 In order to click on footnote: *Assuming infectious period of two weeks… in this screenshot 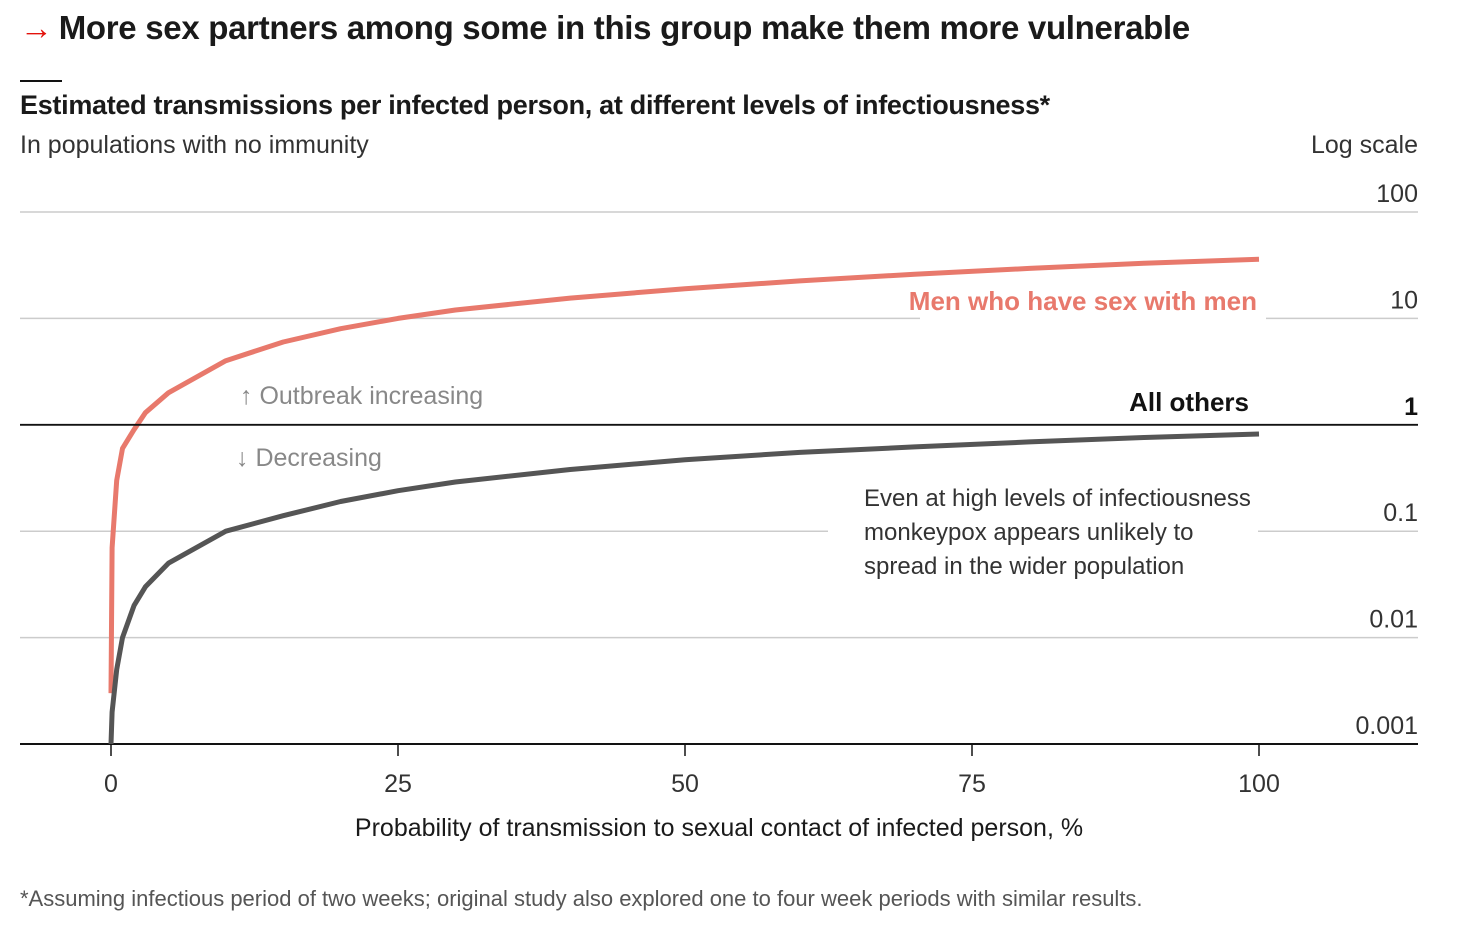, I will do `click(581, 898)`.